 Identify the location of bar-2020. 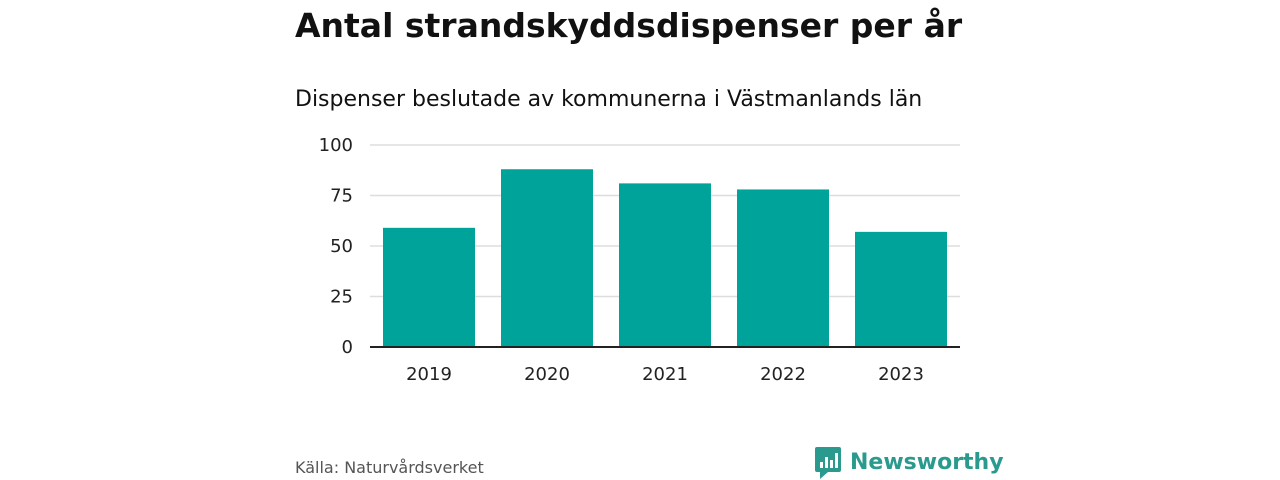
(547, 258).